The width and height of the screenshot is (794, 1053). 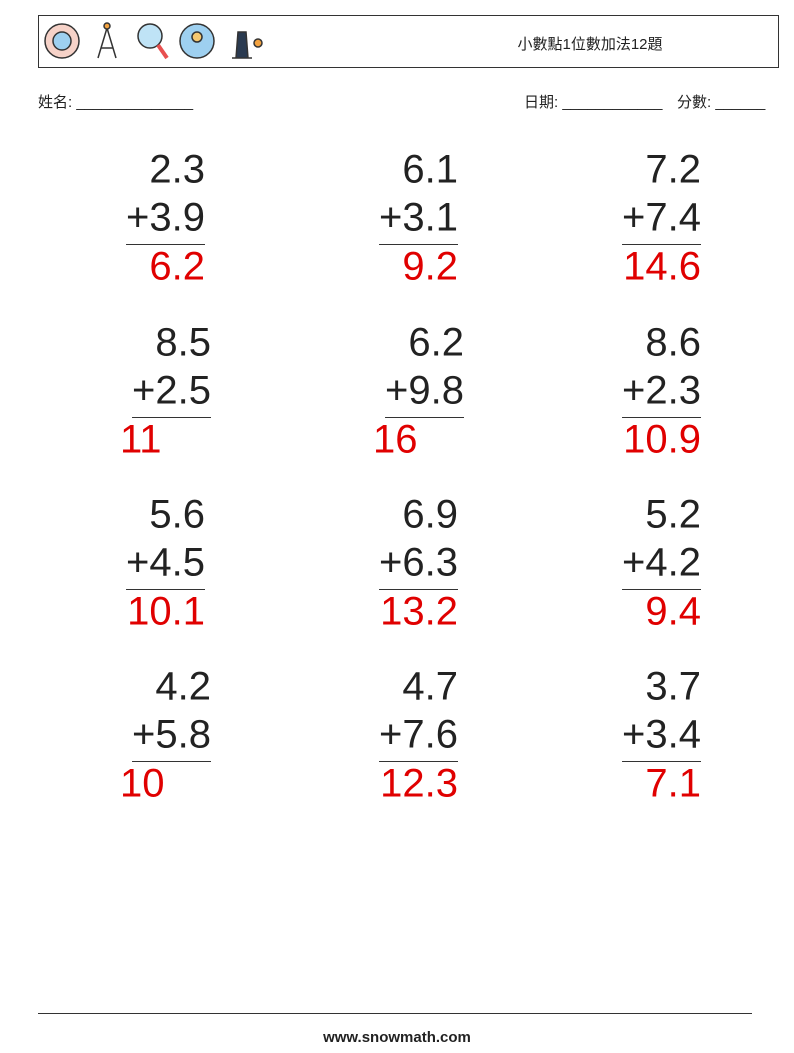 I want to click on name-field: 姓名: ______________, so click(x=116, y=102).